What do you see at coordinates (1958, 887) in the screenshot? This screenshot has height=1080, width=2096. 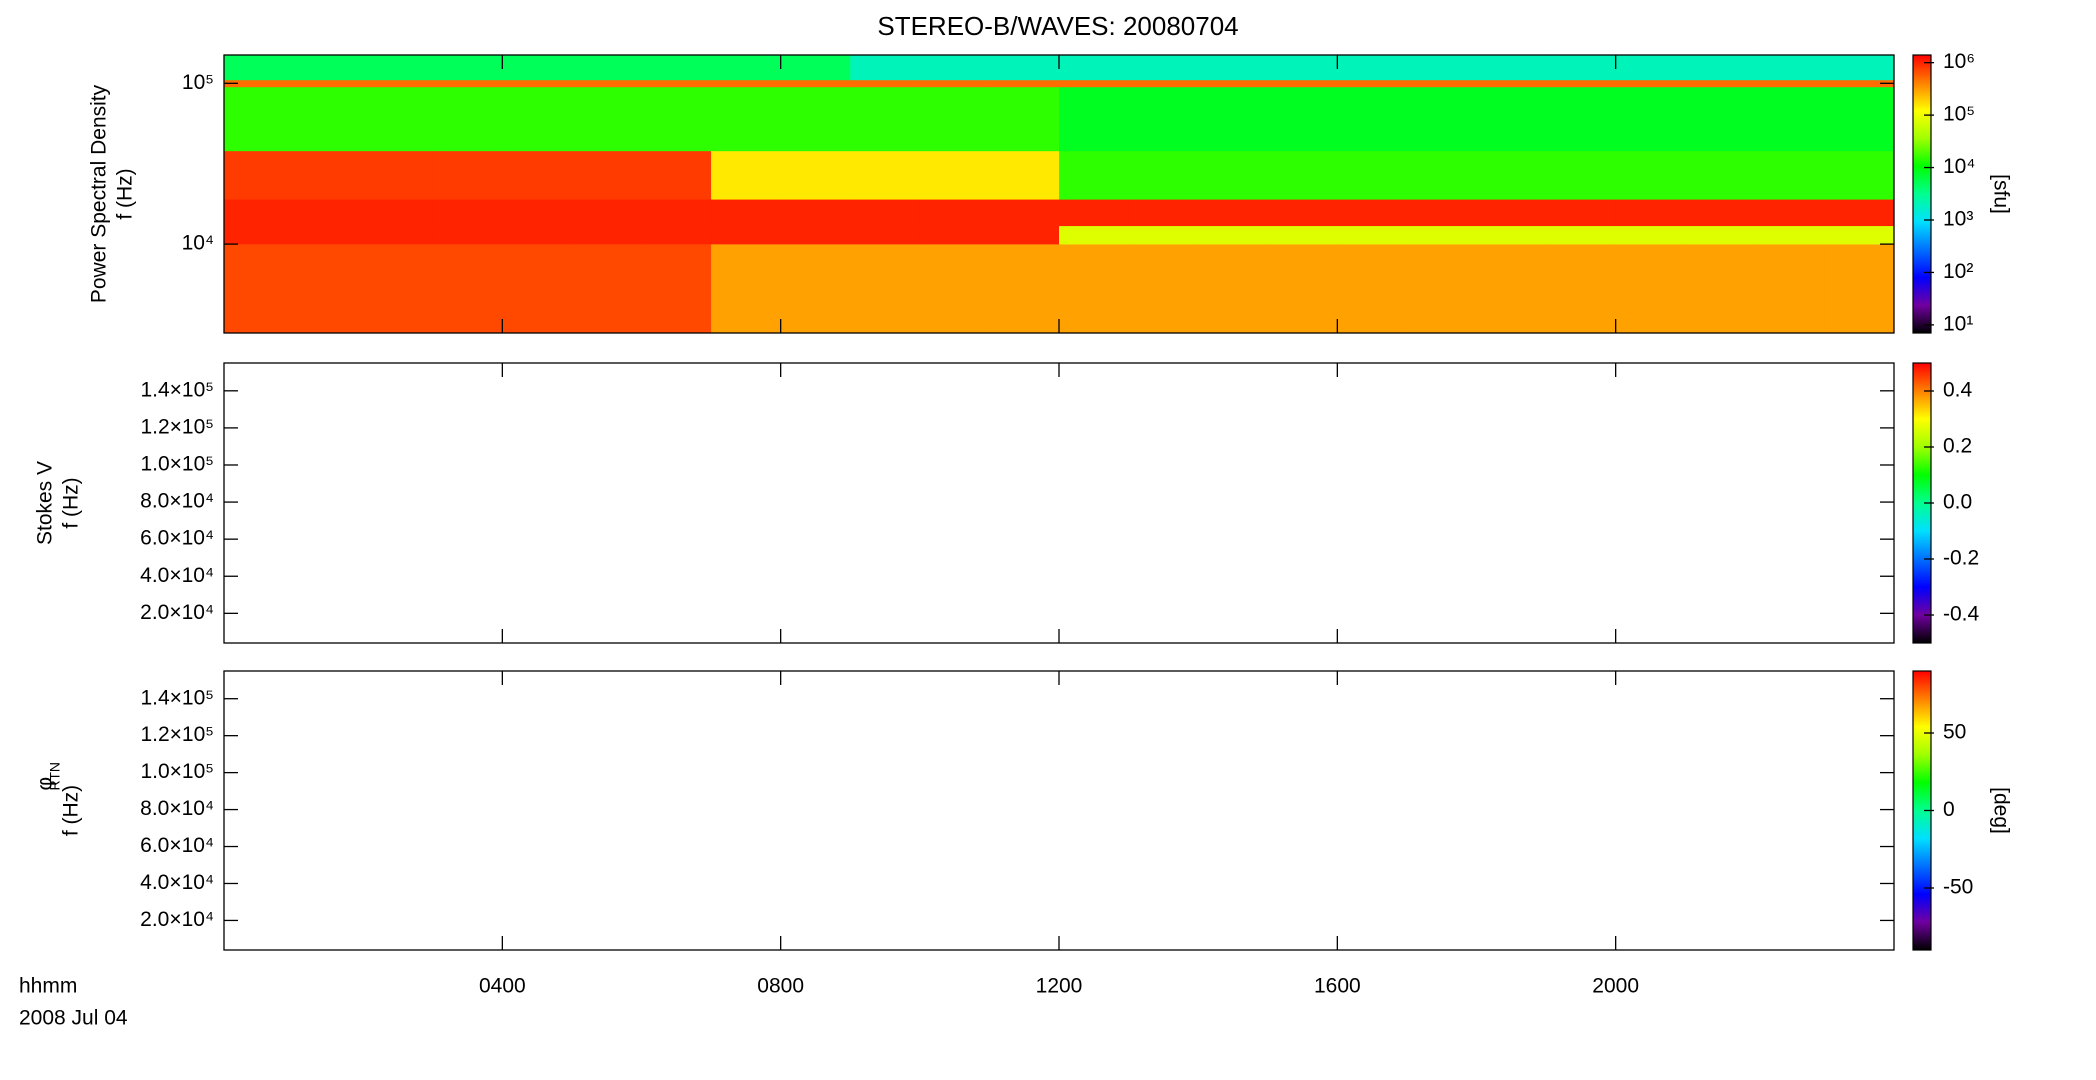 I see `colorbar-tick-label: -50` at bounding box center [1958, 887].